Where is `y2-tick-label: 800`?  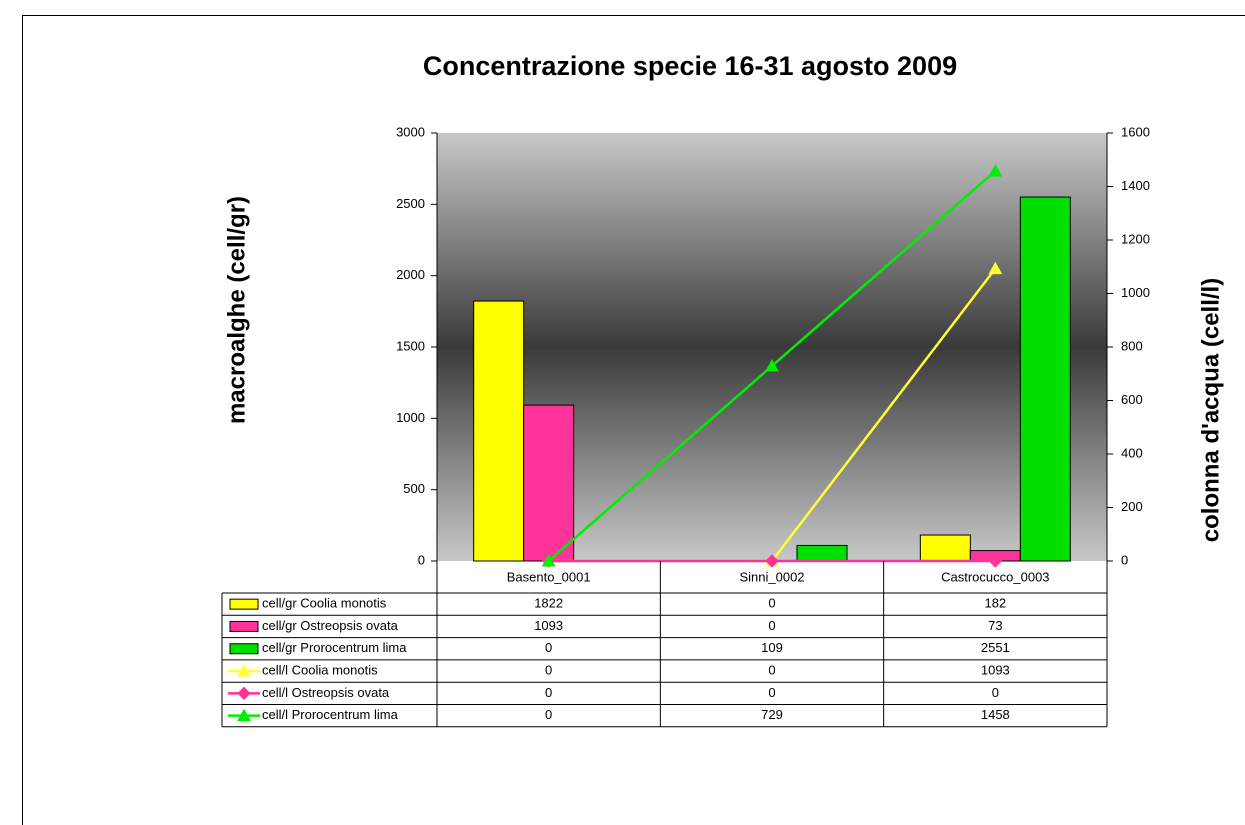
y2-tick-label: 800 is located at coordinates (1132, 345).